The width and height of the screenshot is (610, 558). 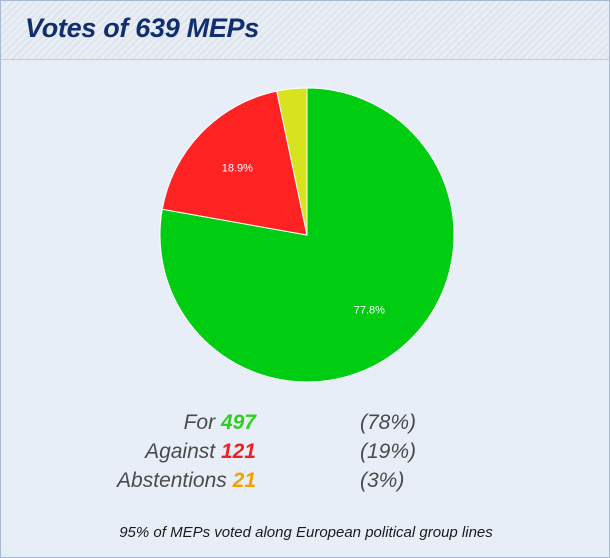 What do you see at coordinates (292, 161) in the screenshot?
I see `pie-slice-abstentions` at bounding box center [292, 161].